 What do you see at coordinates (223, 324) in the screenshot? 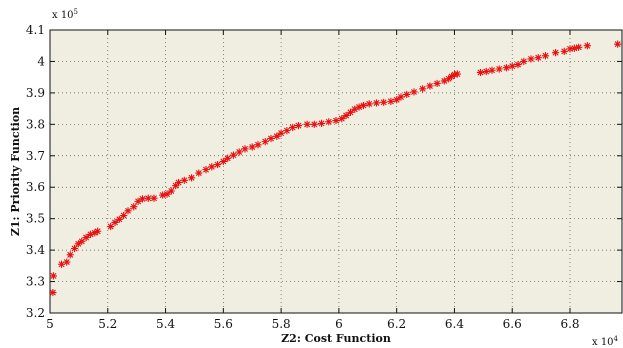
I see `x-tick-label: 5.6` at bounding box center [223, 324].